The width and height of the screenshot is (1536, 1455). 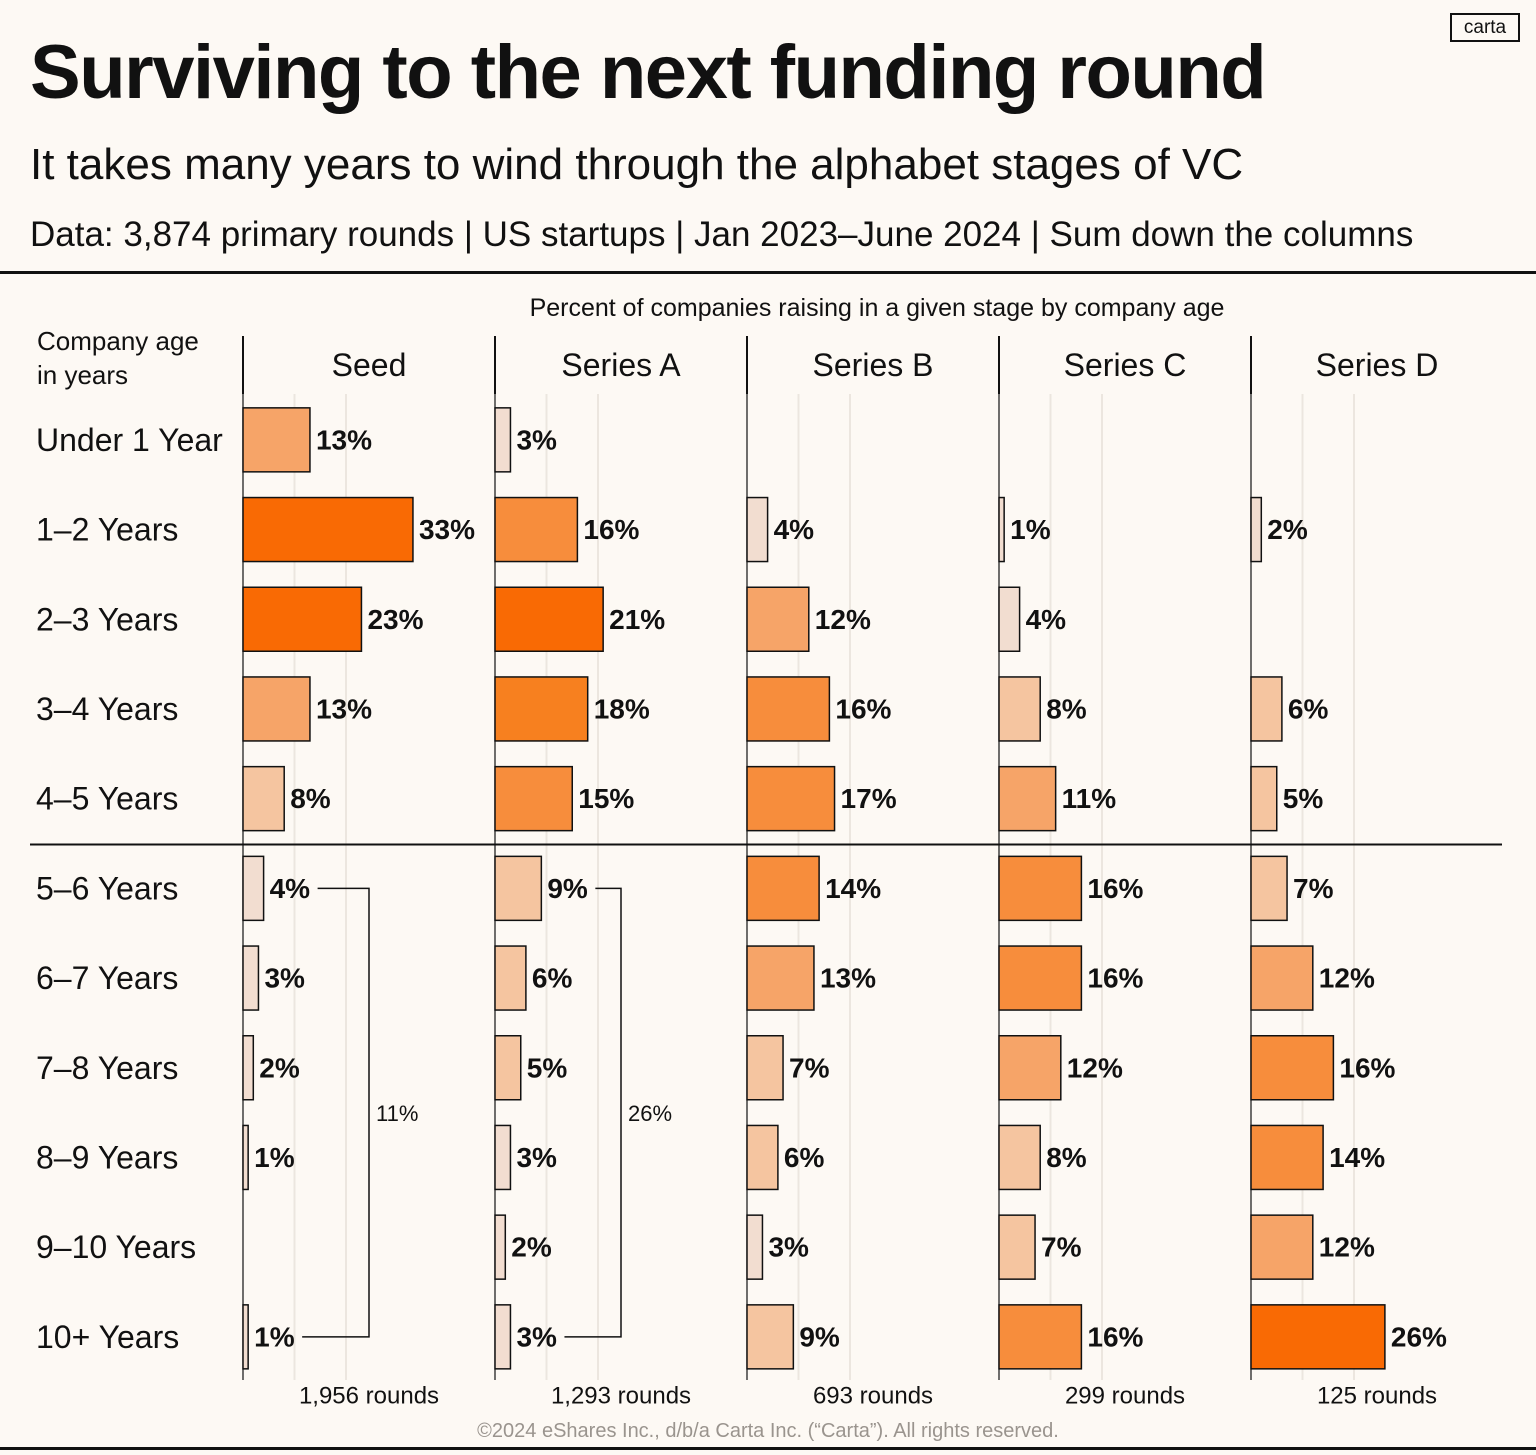 I want to click on rounds-count: 1,956 rounds, so click(x=369, y=1396).